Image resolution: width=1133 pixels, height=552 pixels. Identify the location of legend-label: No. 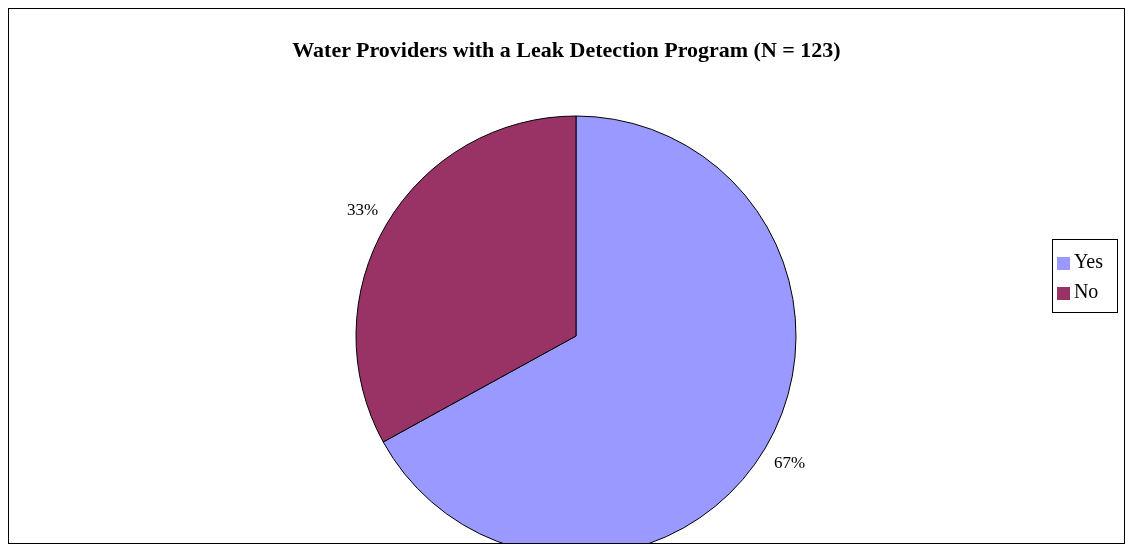
(1086, 291).